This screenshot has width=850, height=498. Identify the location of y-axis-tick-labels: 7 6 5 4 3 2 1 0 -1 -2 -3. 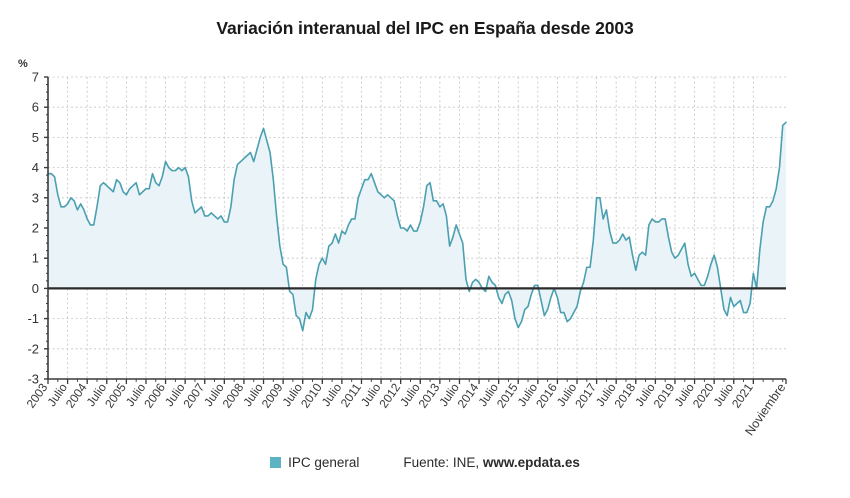
(33, 228).